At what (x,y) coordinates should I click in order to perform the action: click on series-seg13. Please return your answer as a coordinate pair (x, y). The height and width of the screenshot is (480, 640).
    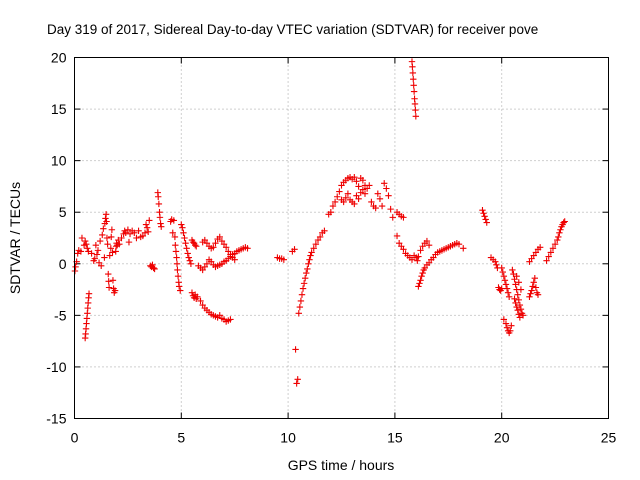
    Looking at the image, I should click on (347, 195).